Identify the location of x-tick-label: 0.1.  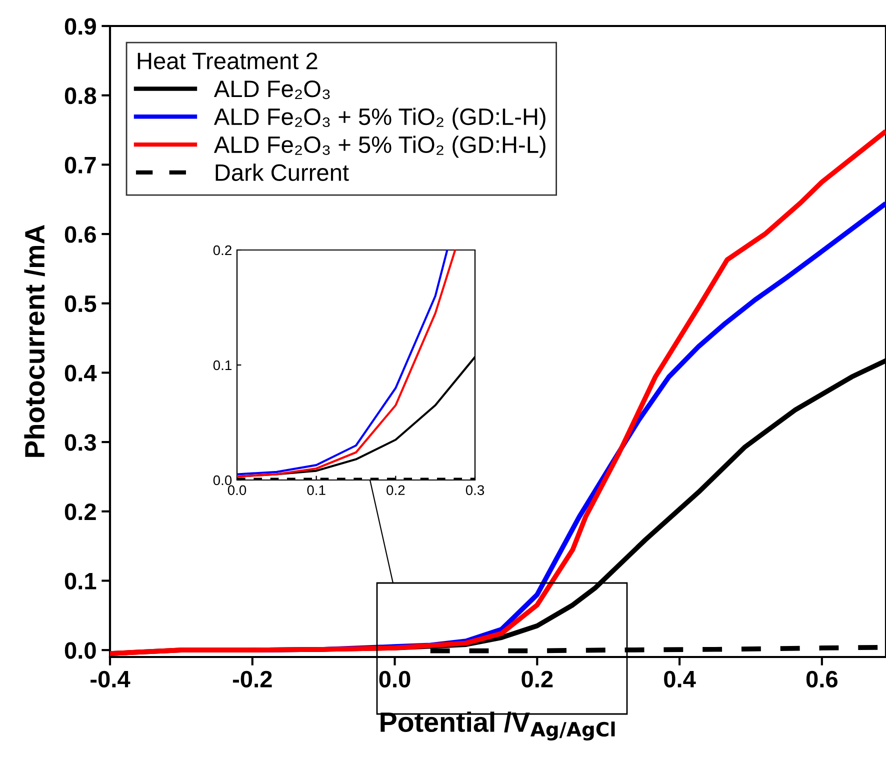
(316, 490).